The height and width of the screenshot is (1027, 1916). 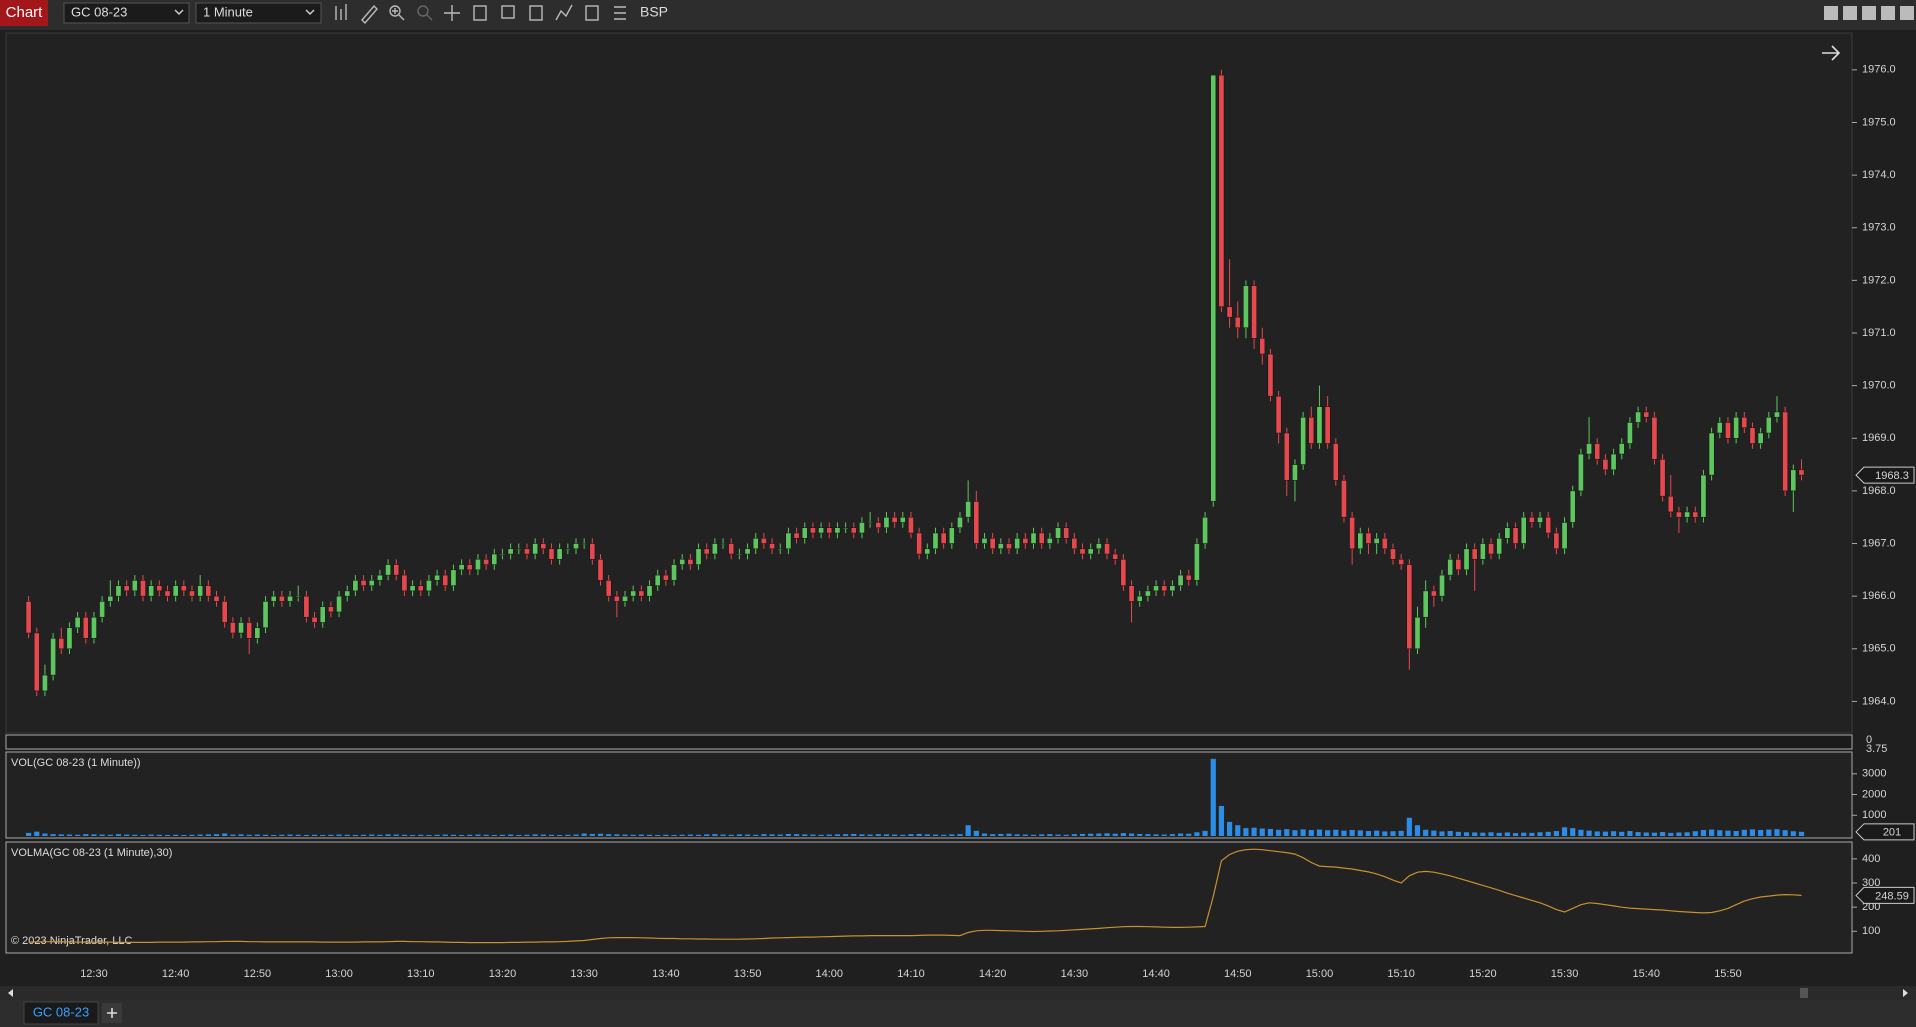 What do you see at coordinates (1831, 53) in the screenshot?
I see `scroll-to-end-arrow` at bounding box center [1831, 53].